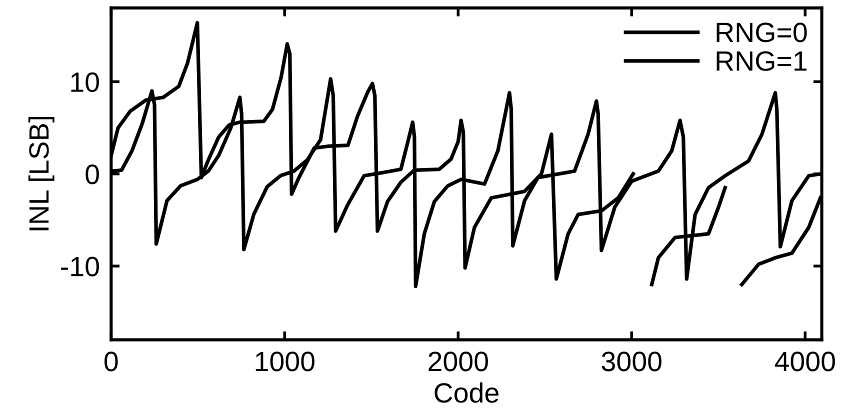 The height and width of the screenshot is (419, 842). Describe the element at coordinates (632, 362) in the screenshot. I see `x-tick-label: 3000` at that location.